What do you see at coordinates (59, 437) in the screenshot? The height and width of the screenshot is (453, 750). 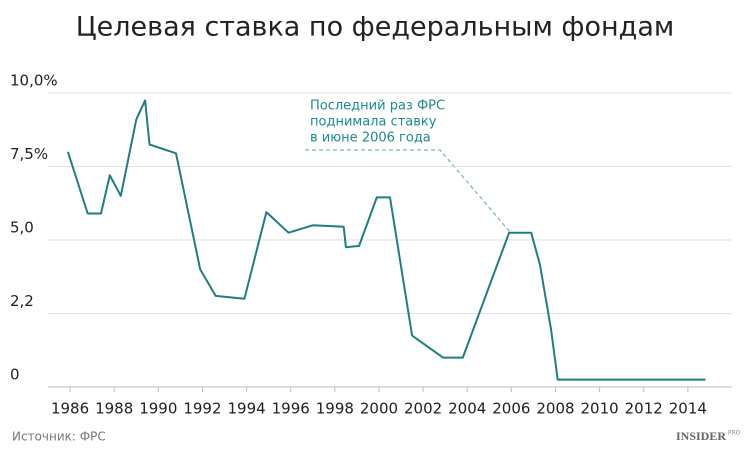 I see `source: Источник: ФРС` at bounding box center [59, 437].